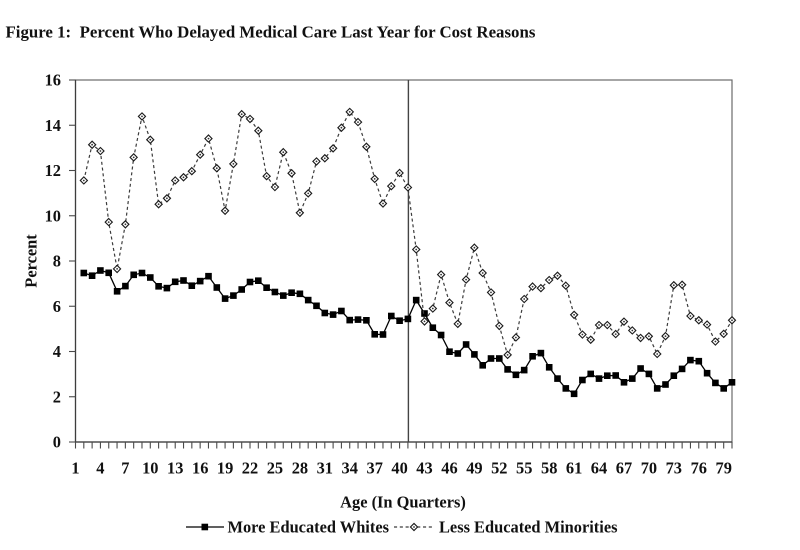  I want to click on svg-text: 22, so click(250, 468).